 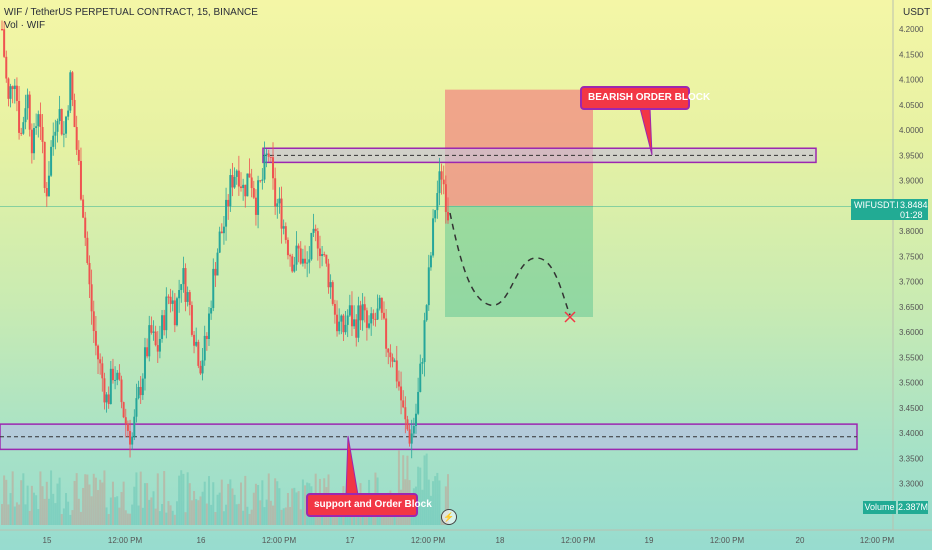 I want to click on bearish-order-block-callout: BEARISH ORDER BLOCK, so click(x=645, y=98).